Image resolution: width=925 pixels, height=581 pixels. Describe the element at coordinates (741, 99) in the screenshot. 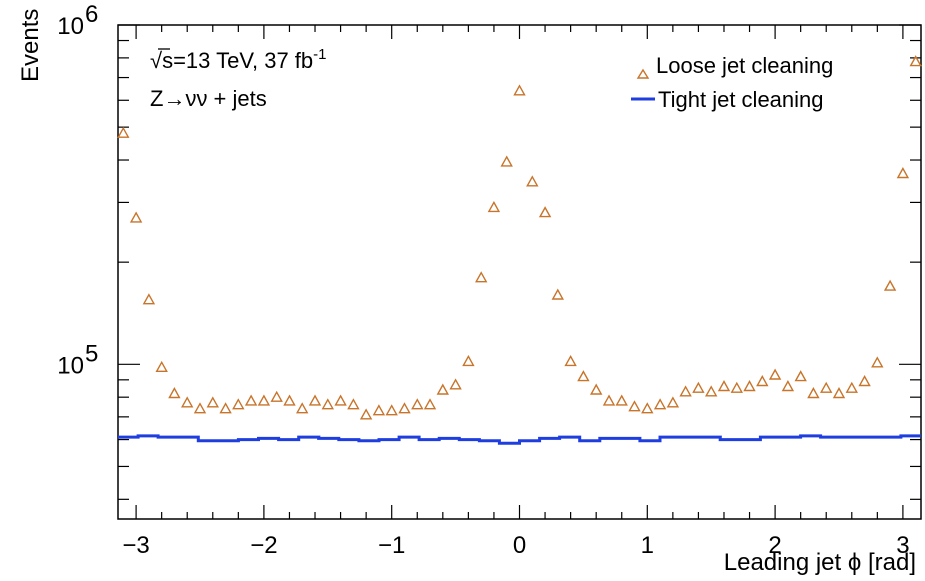

I see `legend-label-tight: Tight jet cleaning` at that location.